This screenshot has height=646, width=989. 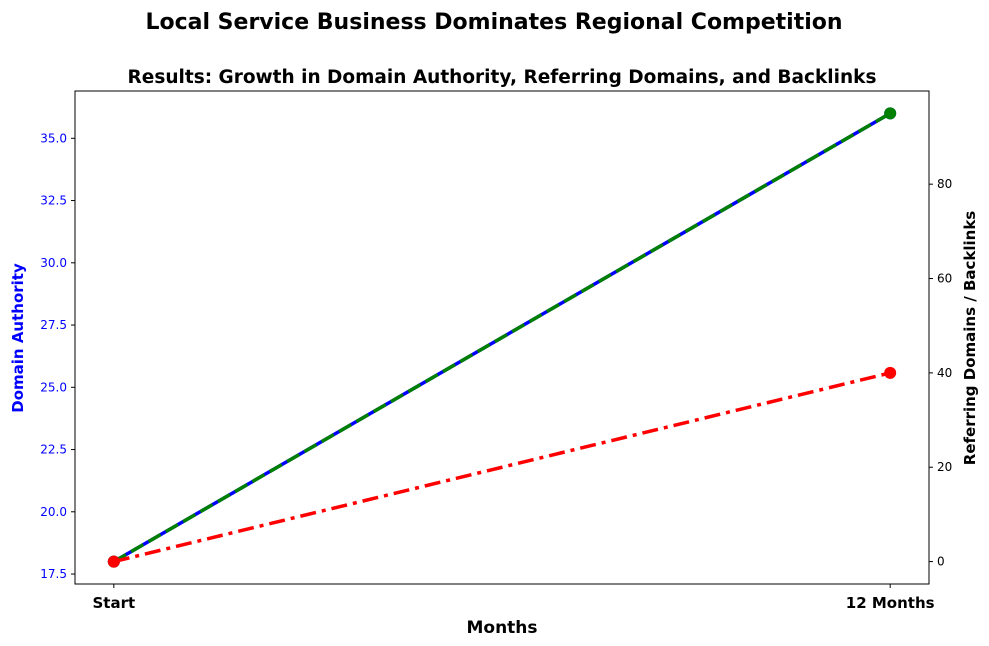 What do you see at coordinates (501, 628) in the screenshot?
I see `x-axis-label: Months` at bounding box center [501, 628].